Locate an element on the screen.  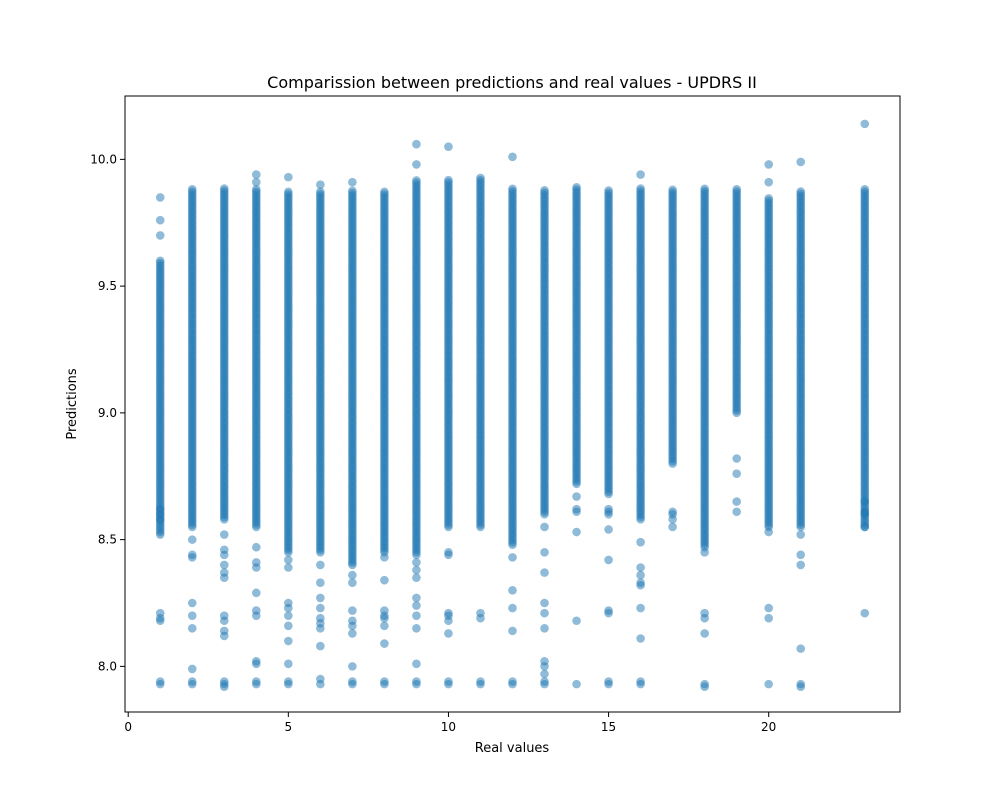
x-tick-label: 15 is located at coordinates (608, 727).